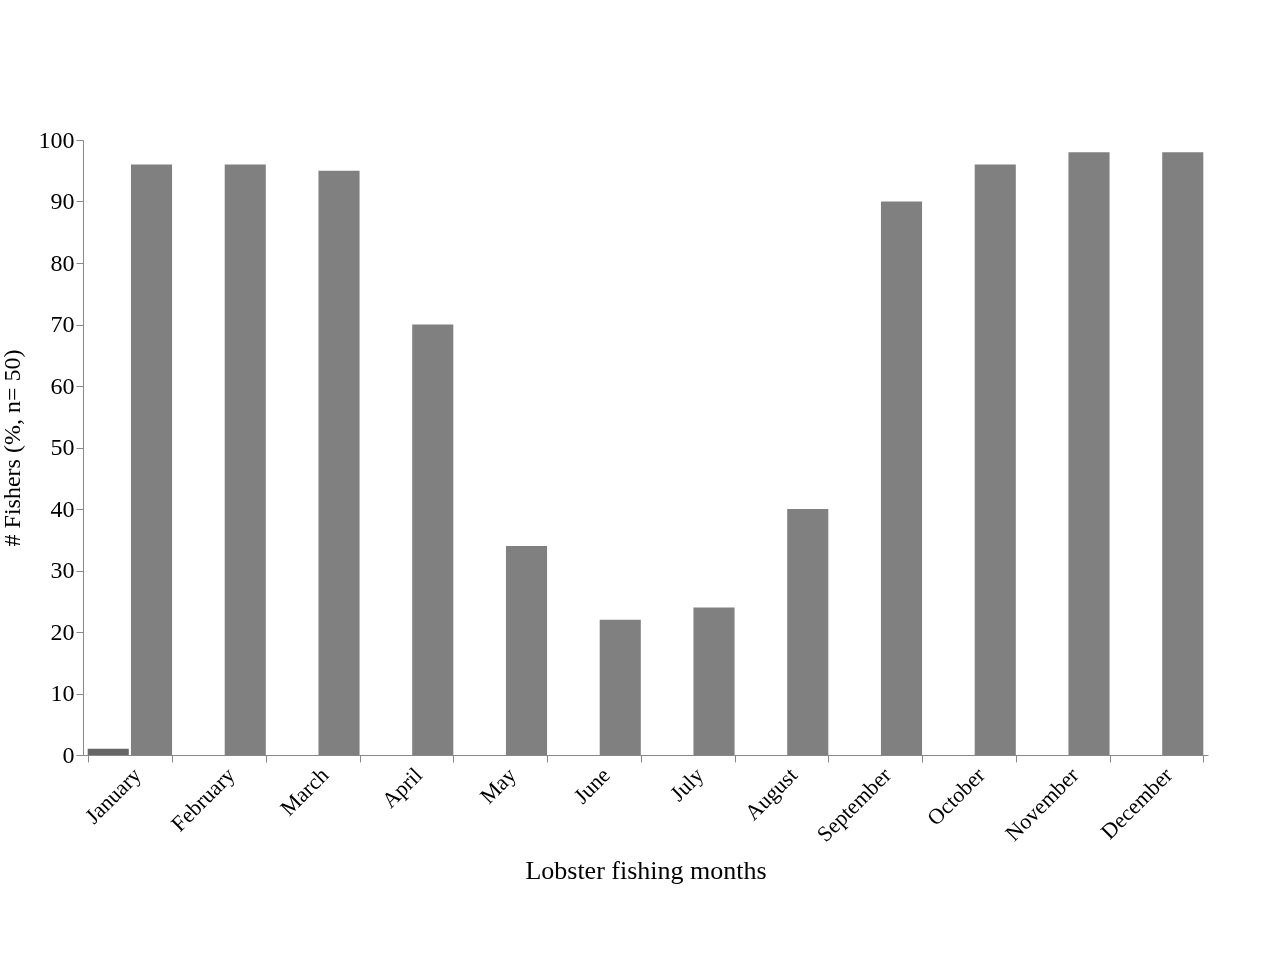  What do you see at coordinates (62, 447) in the screenshot?
I see `y-tick-label: 50` at bounding box center [62, 447].